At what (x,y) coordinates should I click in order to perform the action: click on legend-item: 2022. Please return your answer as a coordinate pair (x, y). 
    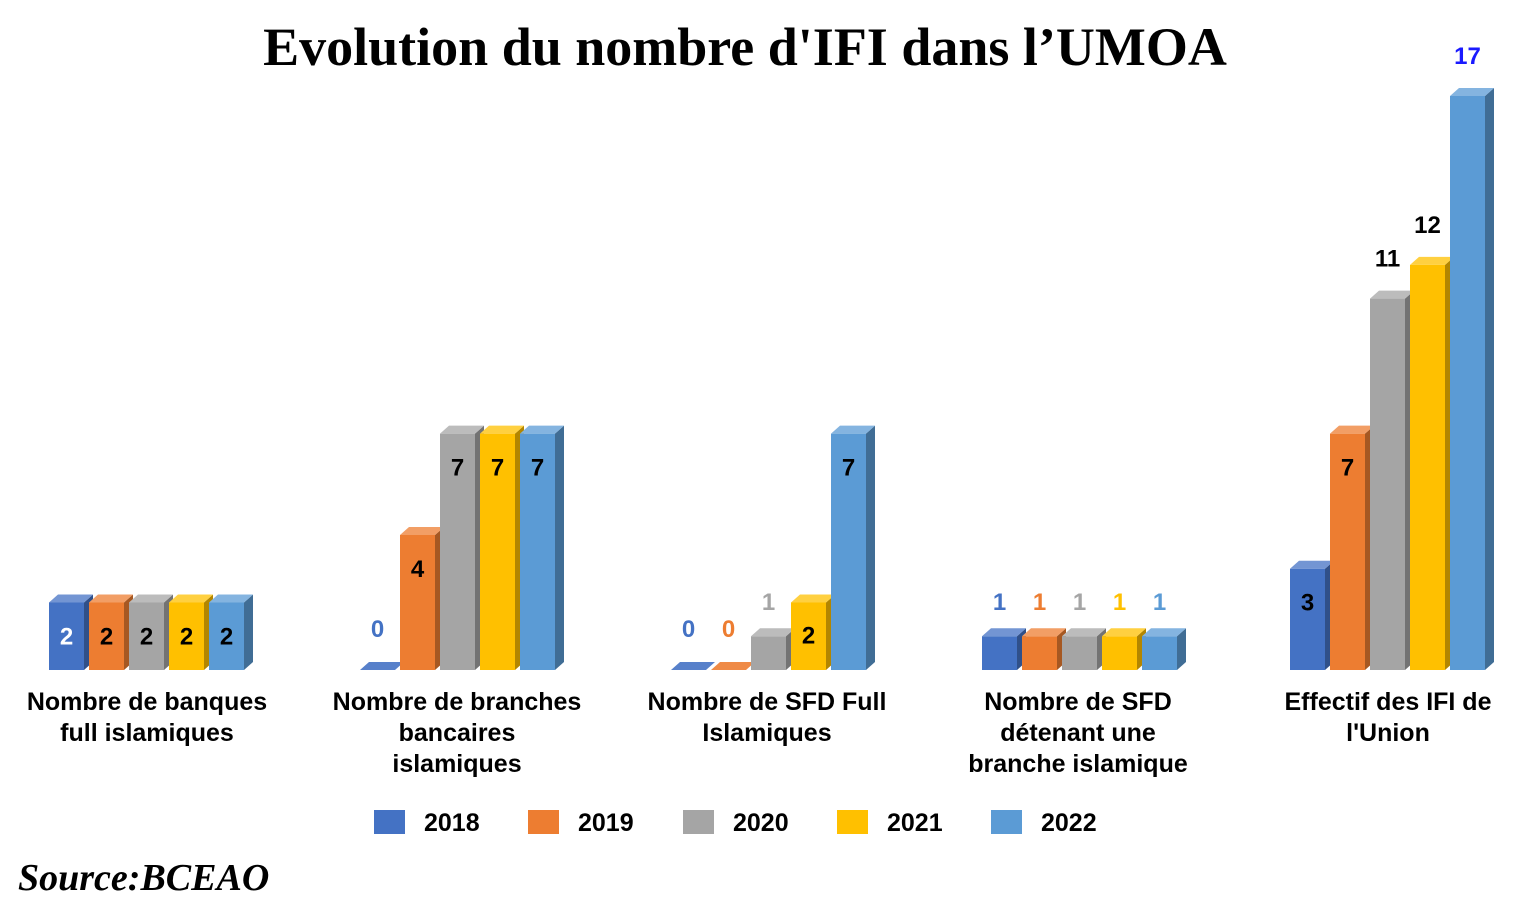
    Looking at the image, I should click on (1044, 823).